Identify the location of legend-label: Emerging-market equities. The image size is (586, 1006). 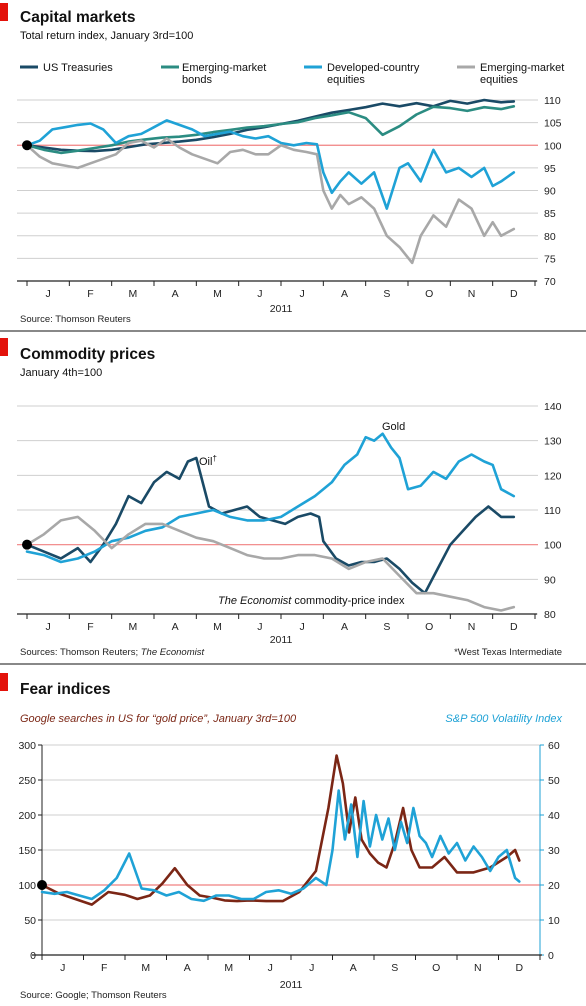
(522, 74).